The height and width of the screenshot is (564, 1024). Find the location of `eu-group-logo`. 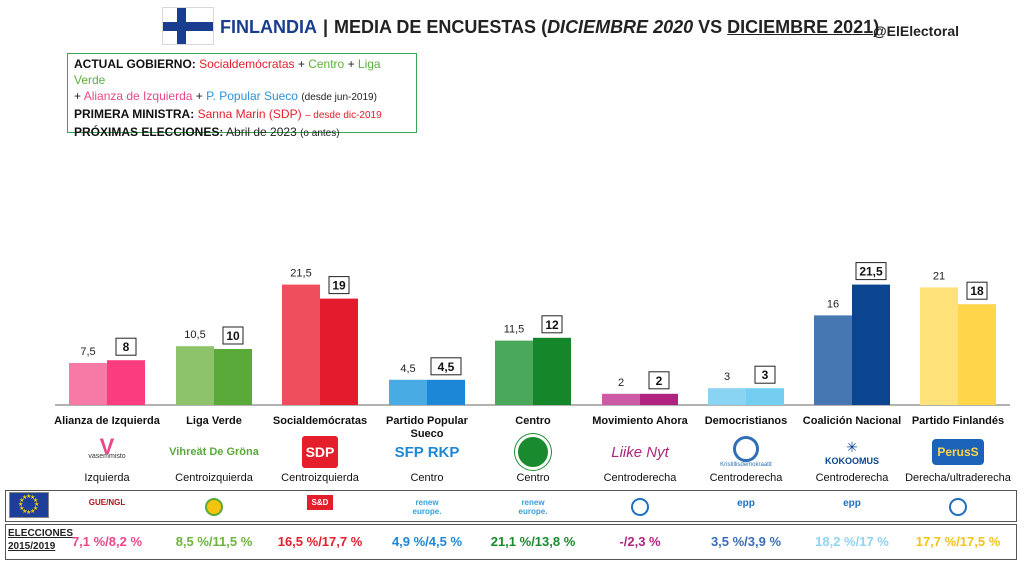

eu-group-logo is located at coordinates (958, 508).